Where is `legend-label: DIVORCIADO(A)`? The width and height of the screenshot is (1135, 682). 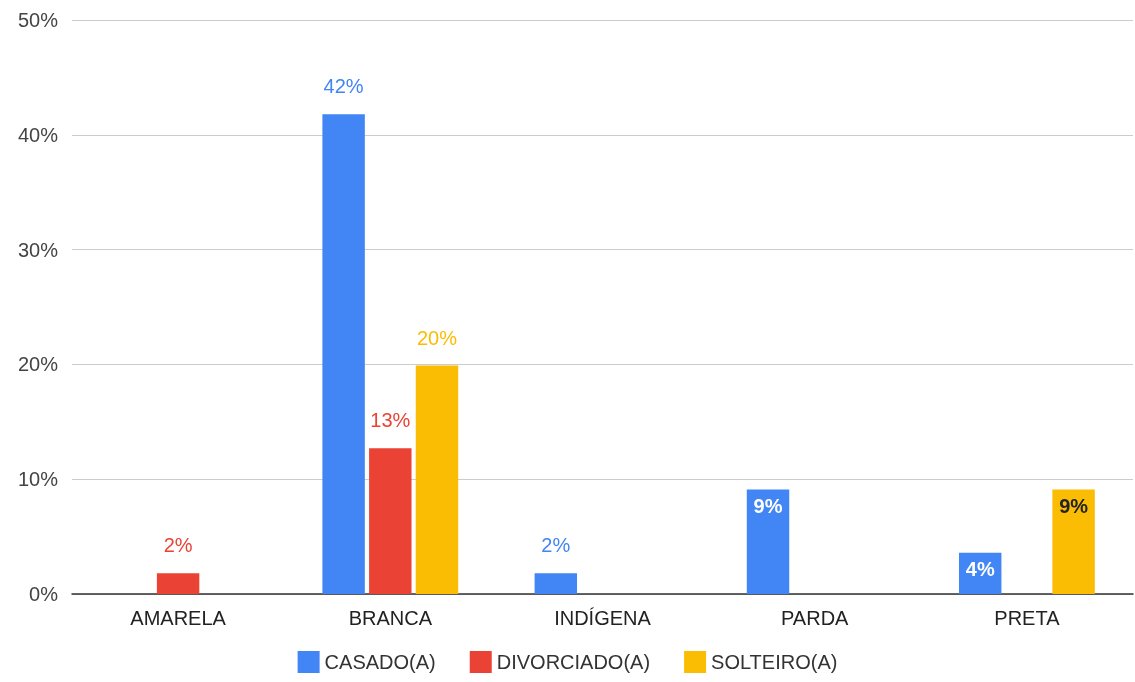
legend-label: DIVORCIADO(A) is located at coordinates (573, 662).